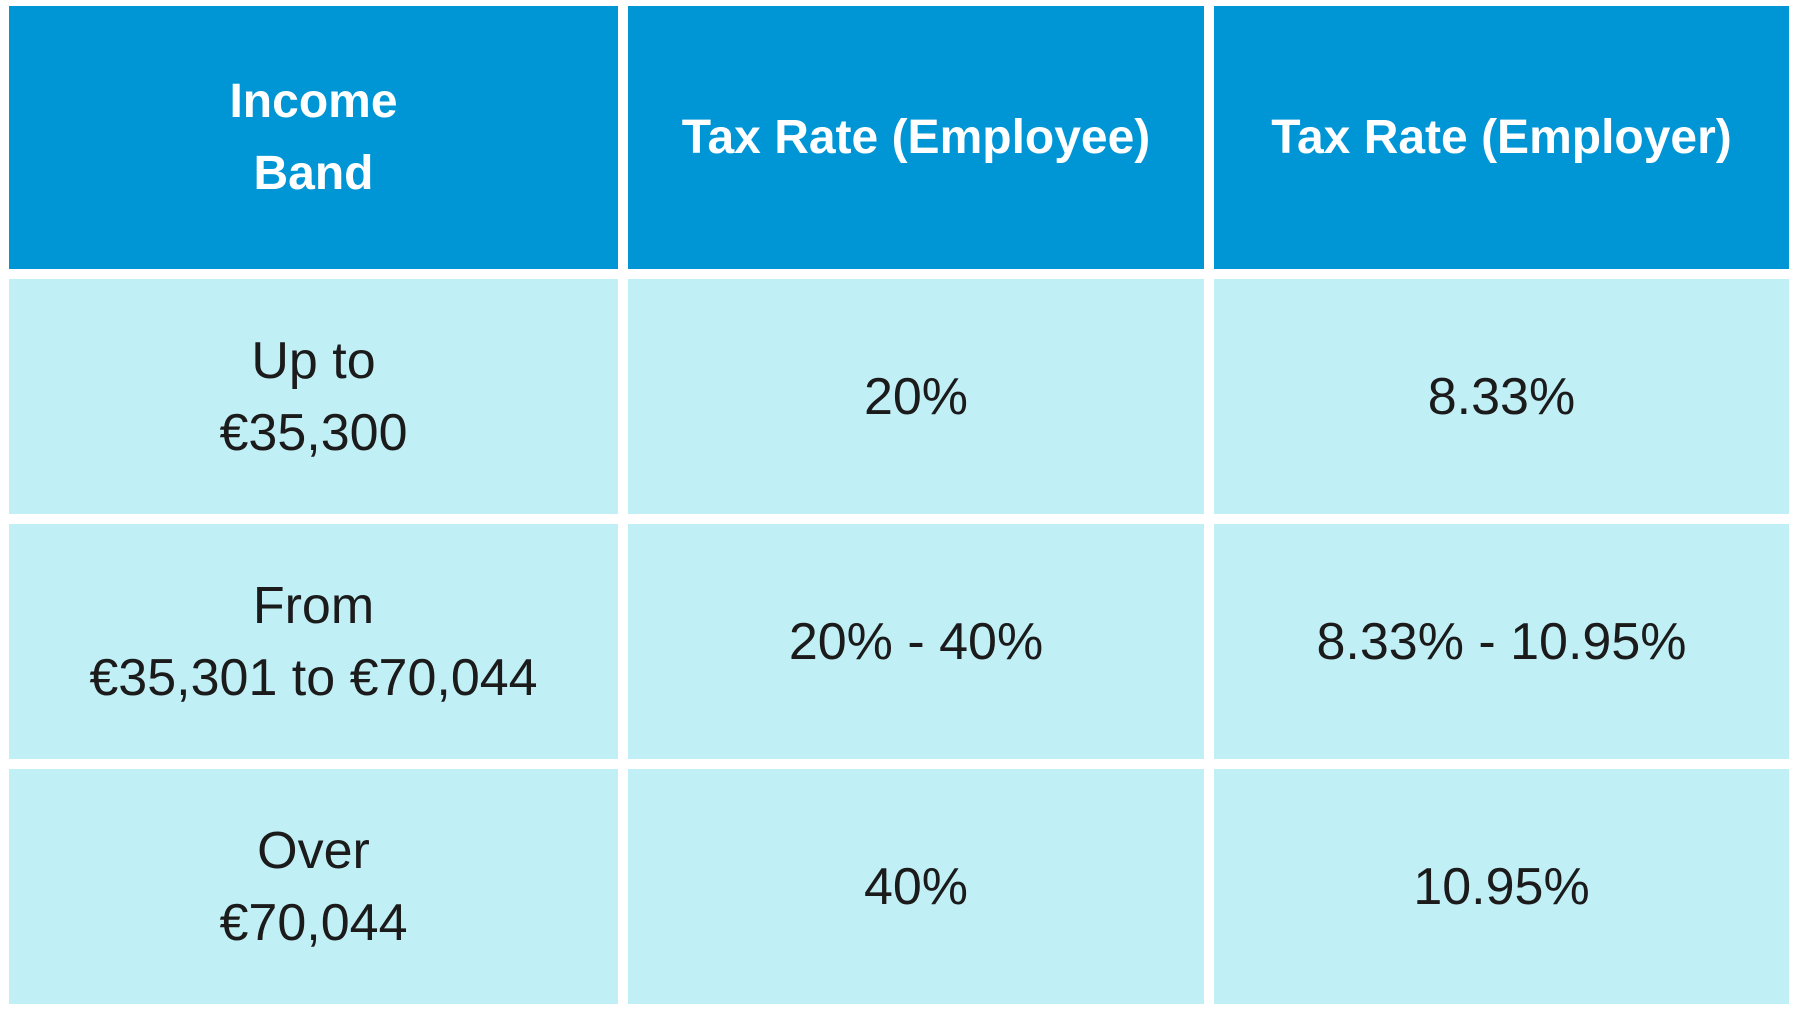 This screenshot has width=1794, height=1009. I want to click on header-cell: Tax Rate (Employee), so click(916, 137).